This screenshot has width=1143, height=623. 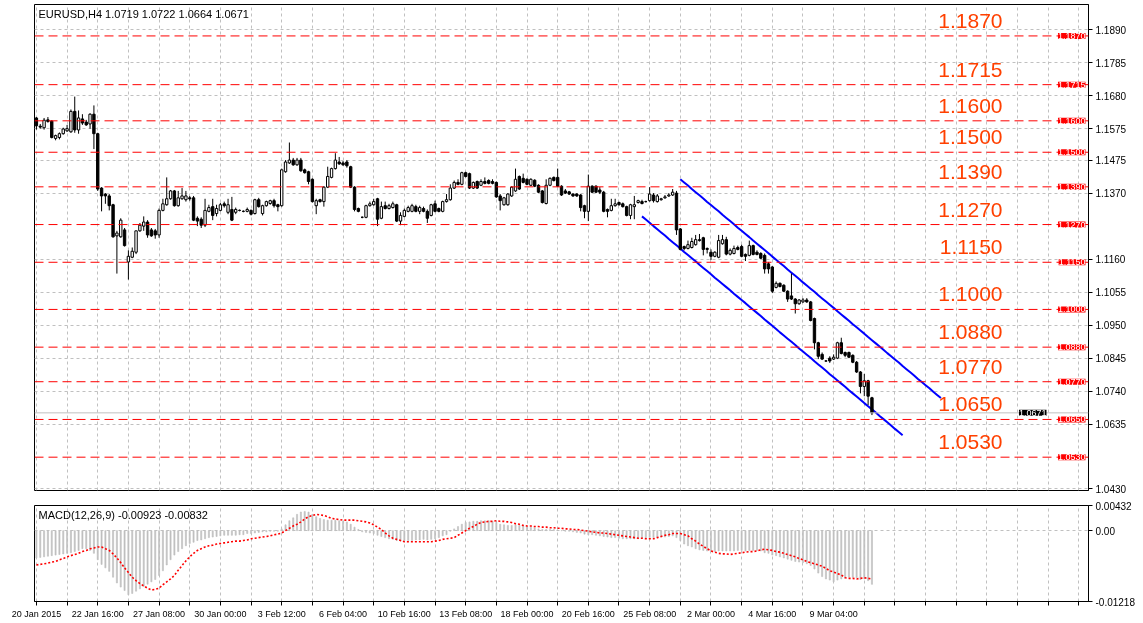 What do you see at coordinates (970, 69) in the screenshot?
I see `text: 1.1715` at bounding box center [970, 69].